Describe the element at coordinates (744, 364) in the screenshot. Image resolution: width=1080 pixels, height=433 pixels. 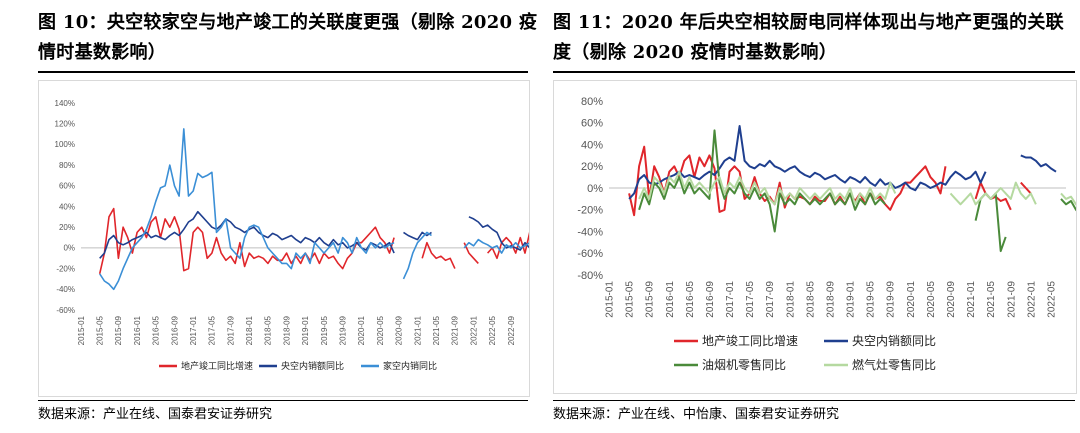
I see `legend-label: 油烟机零售同比` at that location.